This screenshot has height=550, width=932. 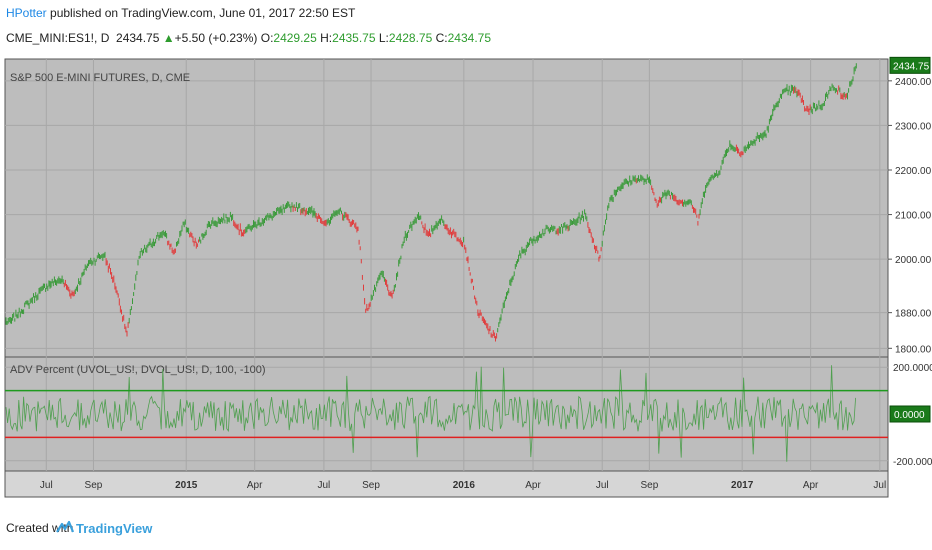 I want to click on tradingview-logo-icon, so click(x=65, y=526).